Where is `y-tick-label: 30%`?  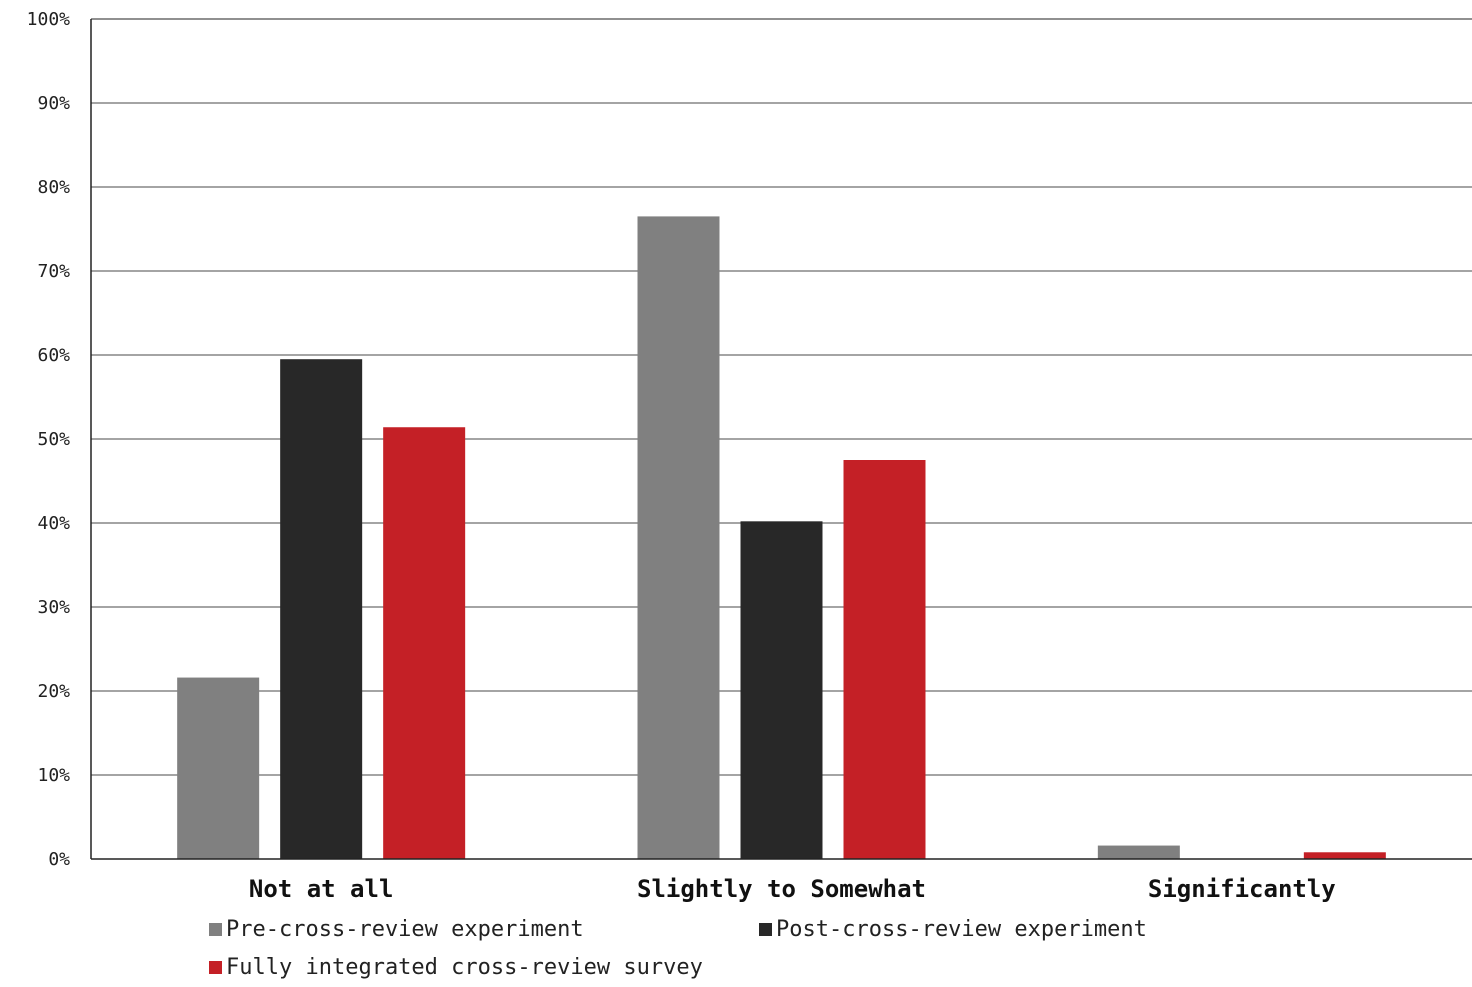 y-tick-label: 30% is located at coordinates (53, 607).